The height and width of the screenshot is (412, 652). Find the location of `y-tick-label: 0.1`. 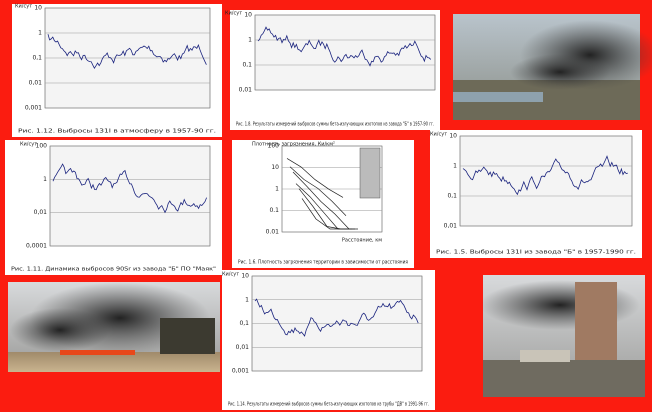

y-tick-label: 0.1 is located at coordinates (274, 210).